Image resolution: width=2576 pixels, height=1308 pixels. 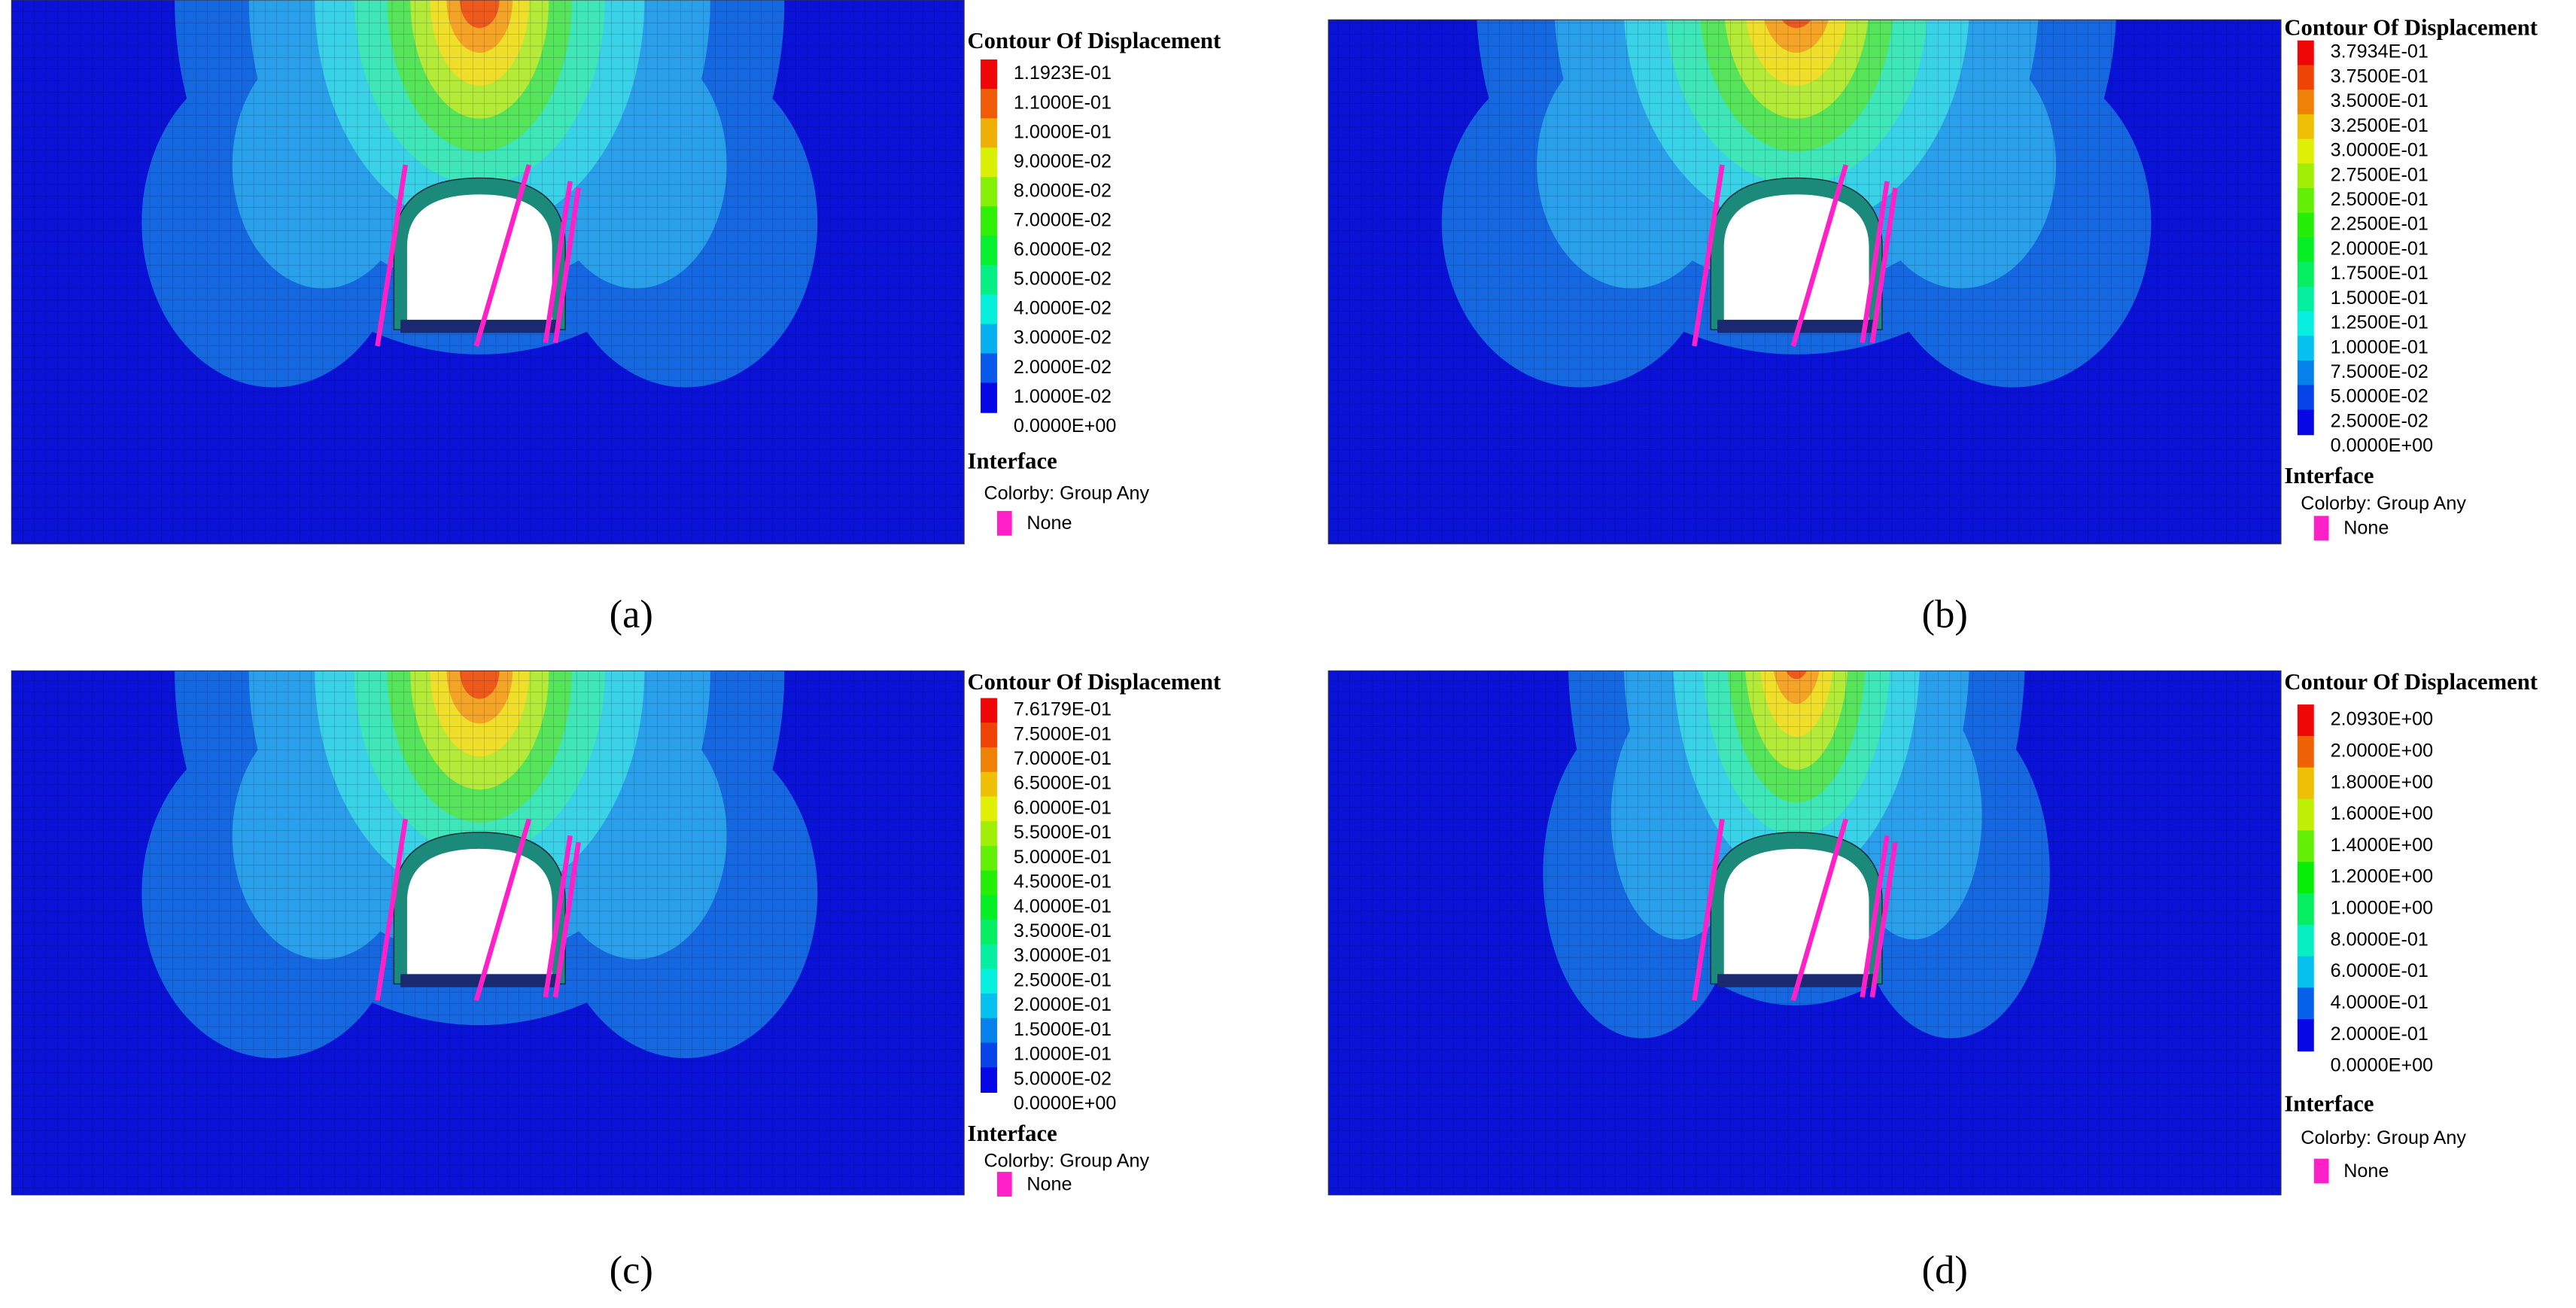 What do you see at coordinates (1063, 191) in the screenshot?
I see `legend-label: 8.0000E-02` at bounding box center [1063, 191].